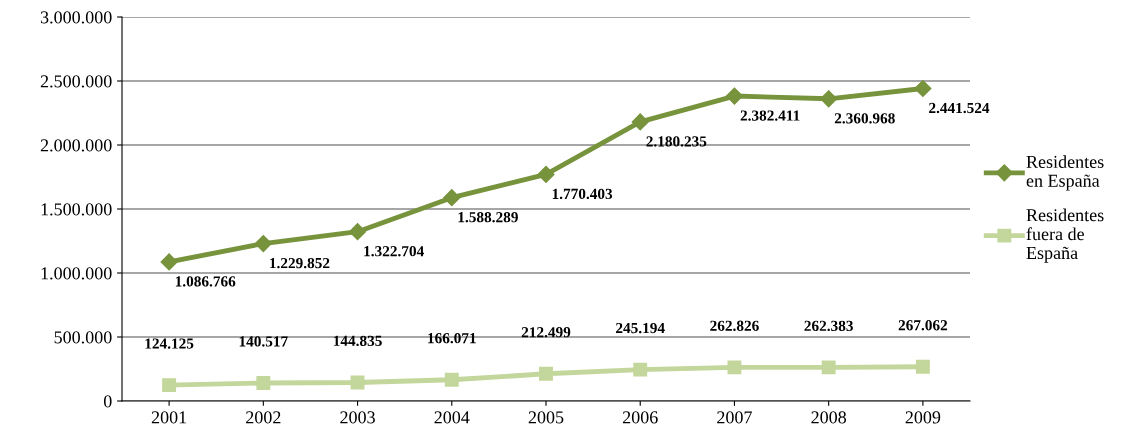 The image size is (1132, 439). What do you see at coordinates (828, 326) in the screenshot?
I see `data-label: 262.383` at bounding box center [828, 326].